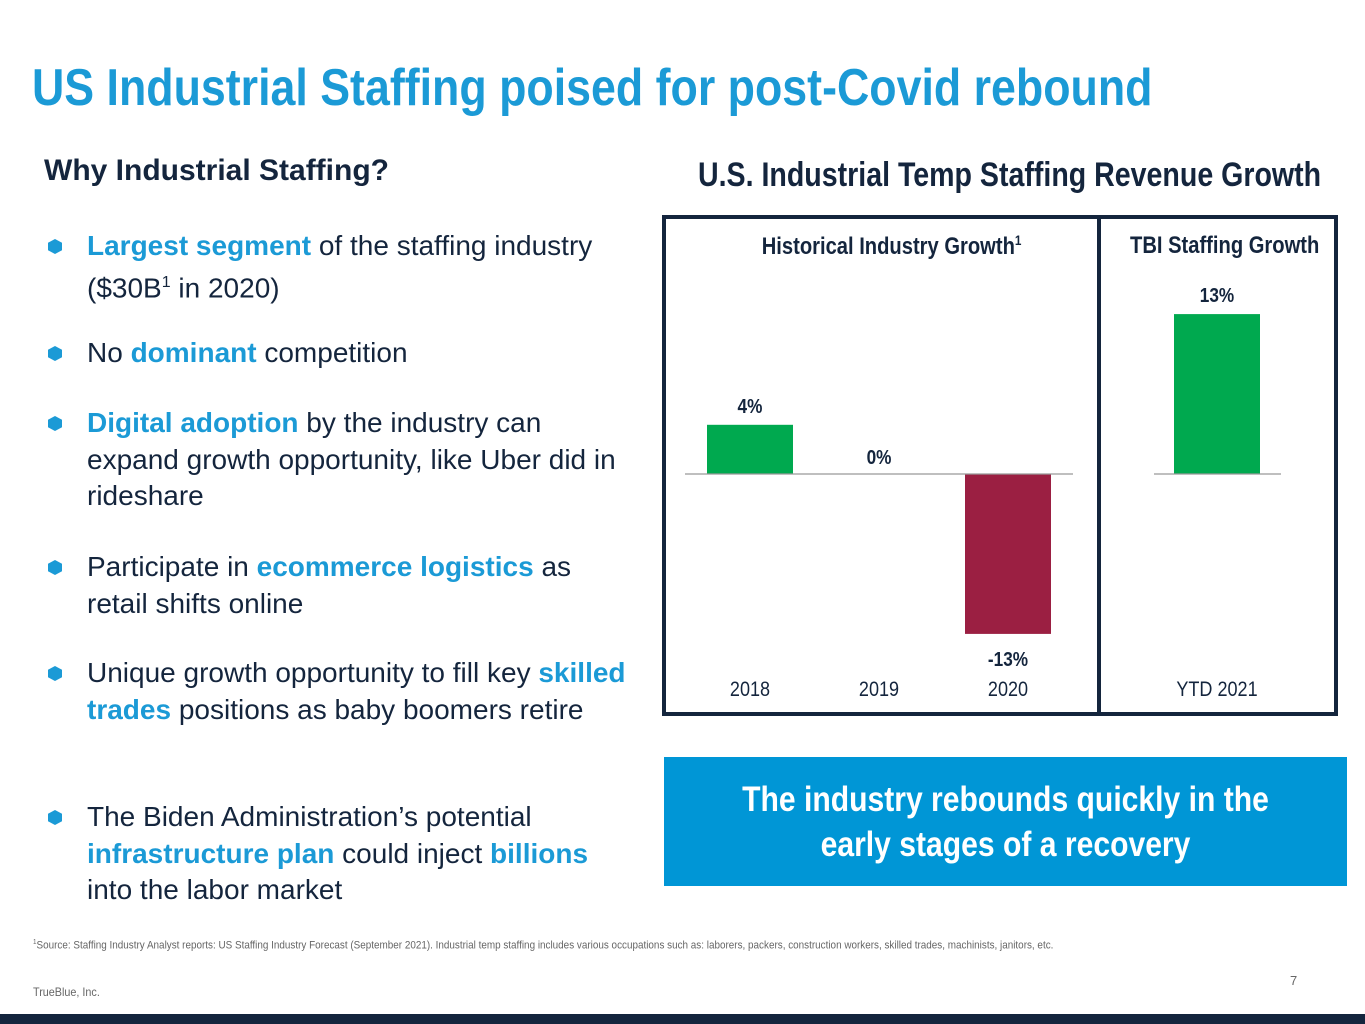 This screenshot has height=1024, width=1365. Describe the element at coordinates (682, 1019) in the screenshot. I see `footer-bar` at that location.